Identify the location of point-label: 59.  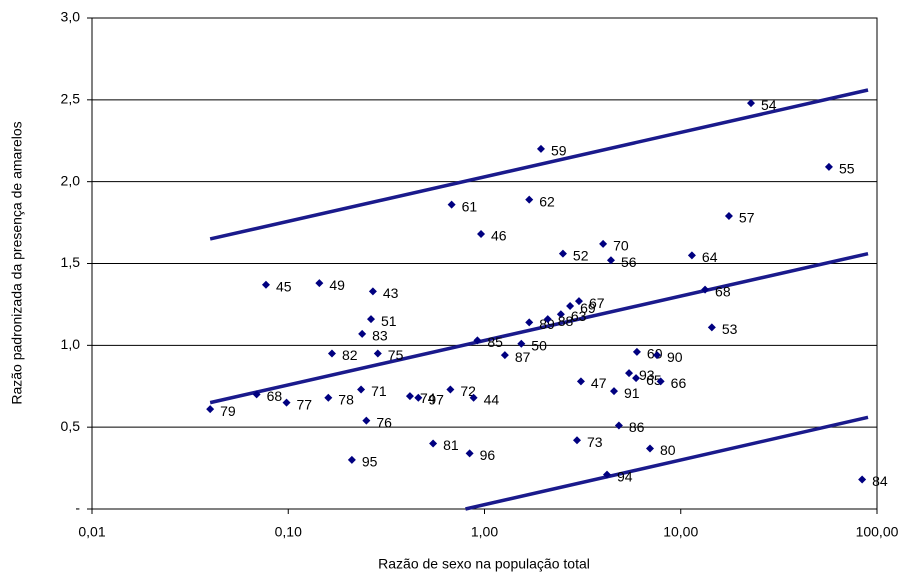
(559, 151).